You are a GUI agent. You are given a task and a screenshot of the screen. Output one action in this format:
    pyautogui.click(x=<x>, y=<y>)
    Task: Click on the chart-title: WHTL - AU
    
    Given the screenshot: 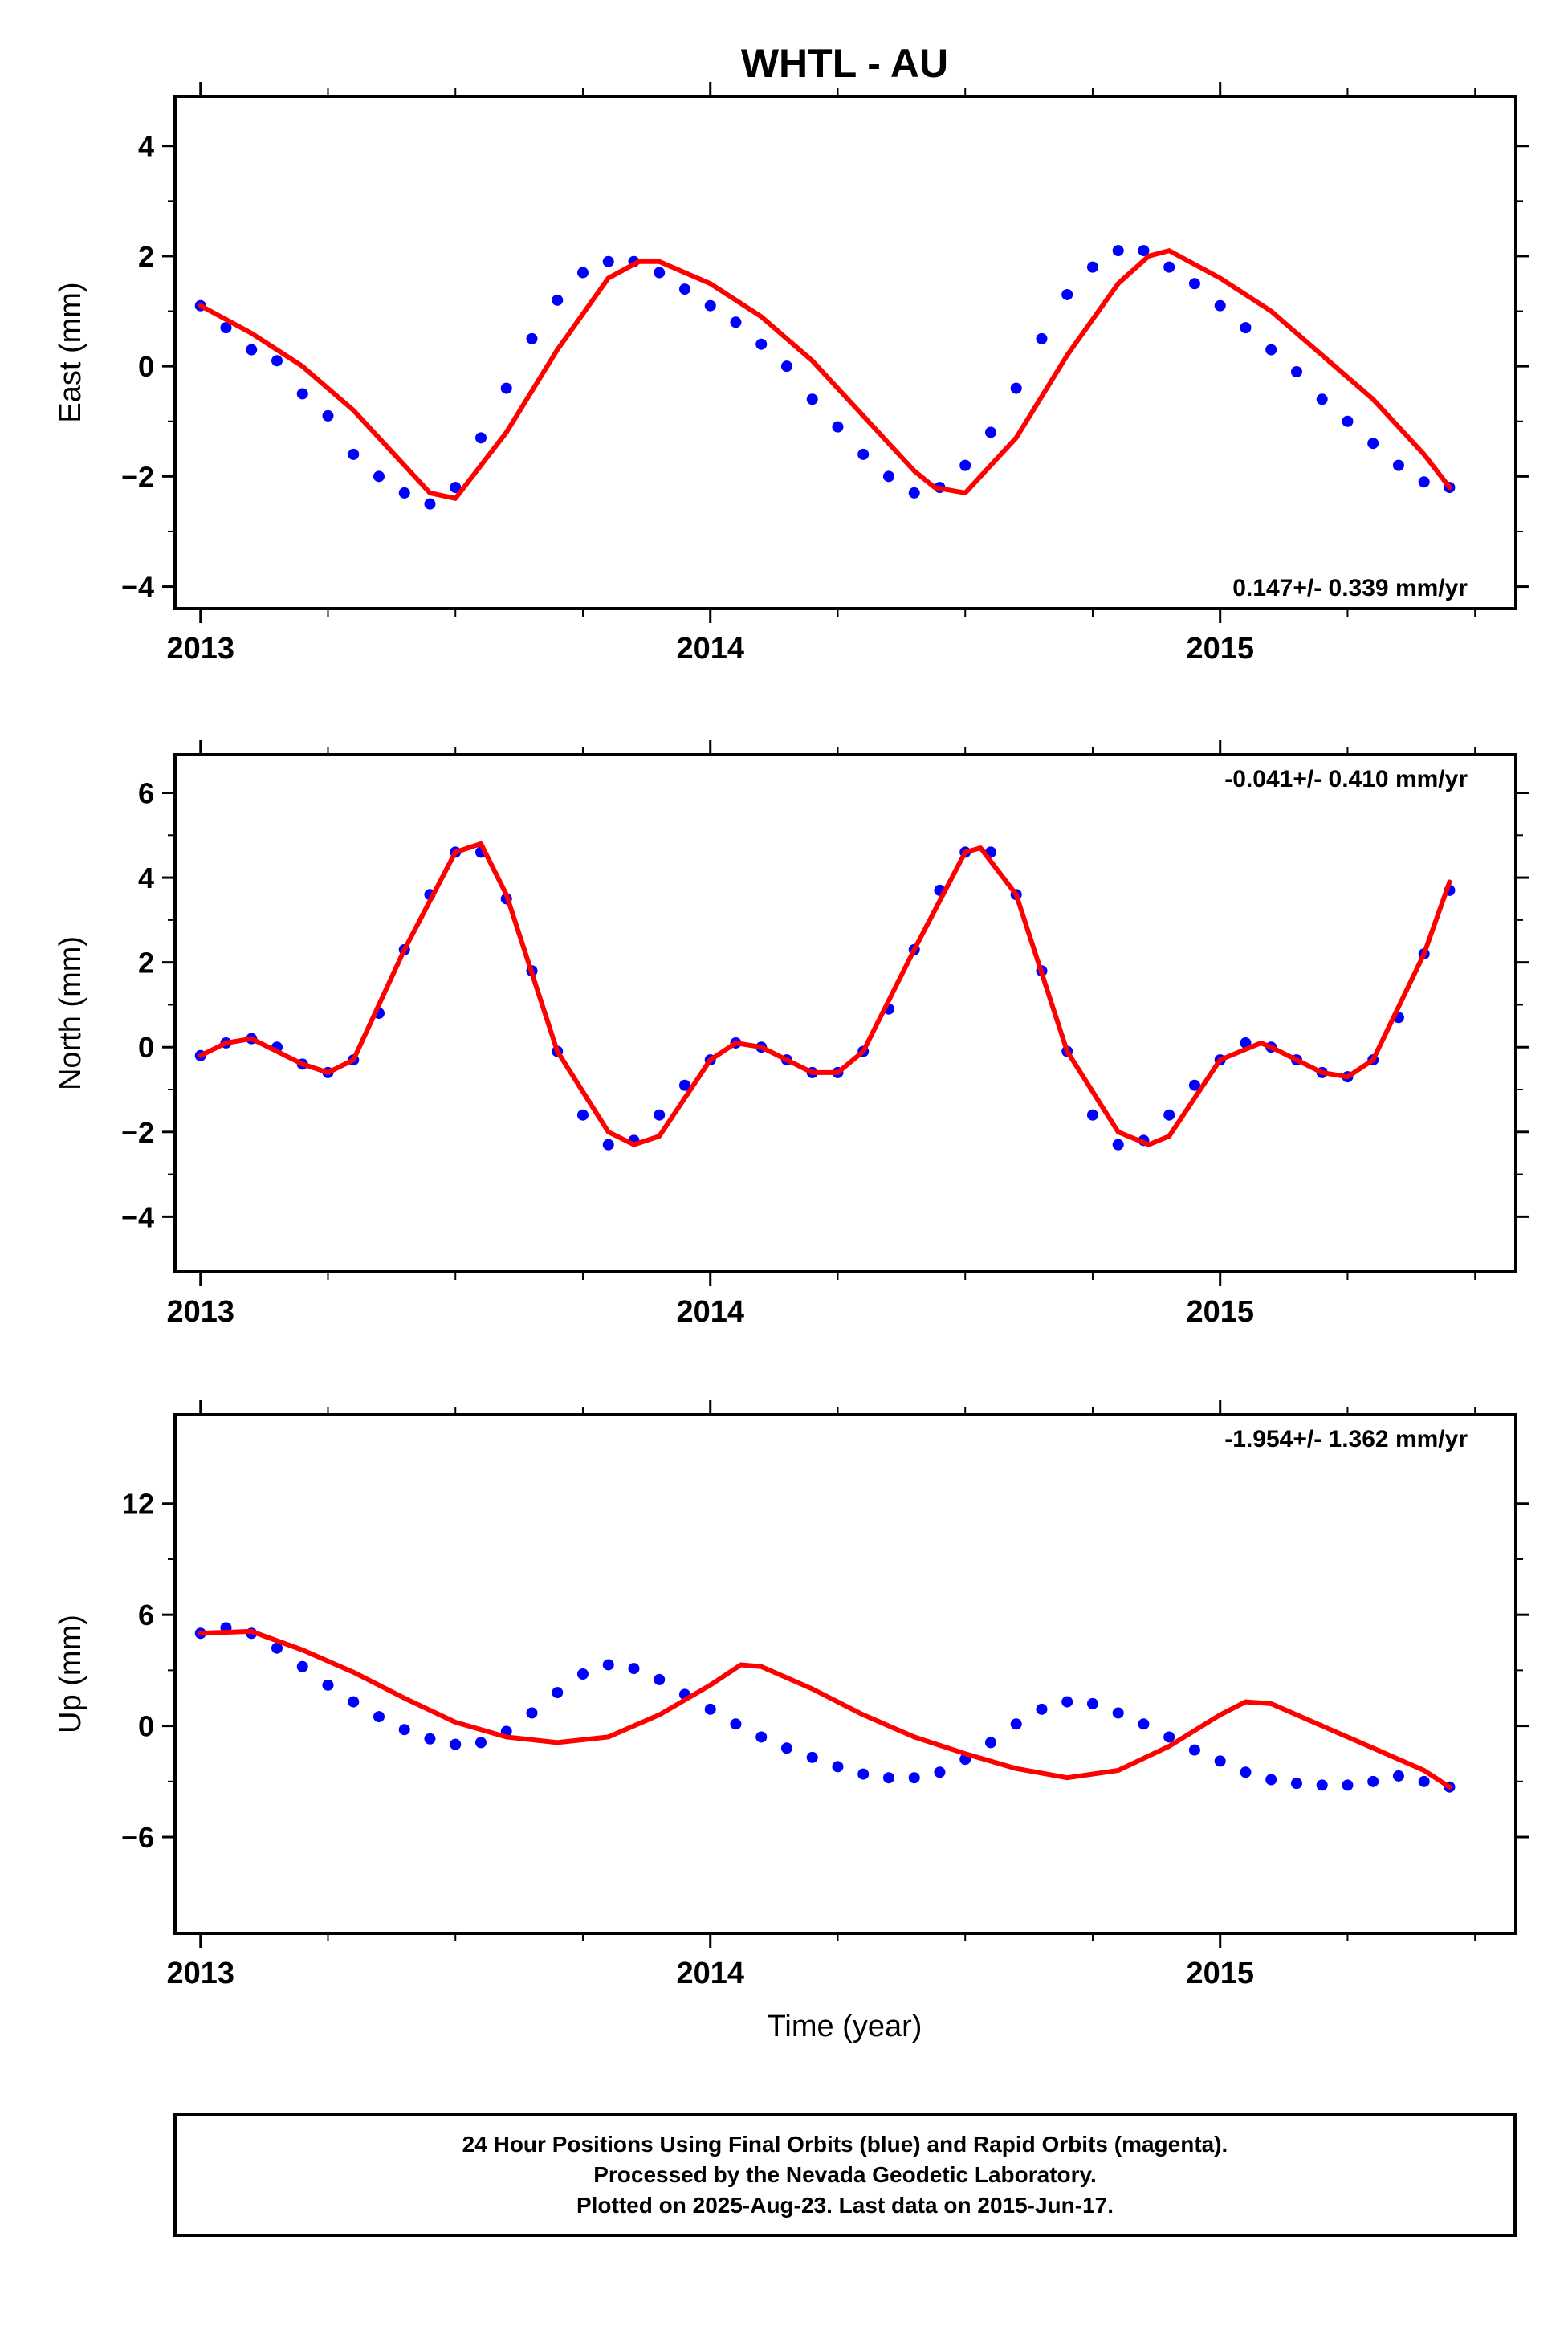 What is the action you would take?
    pyautogui.click(x=844, y=63)
    